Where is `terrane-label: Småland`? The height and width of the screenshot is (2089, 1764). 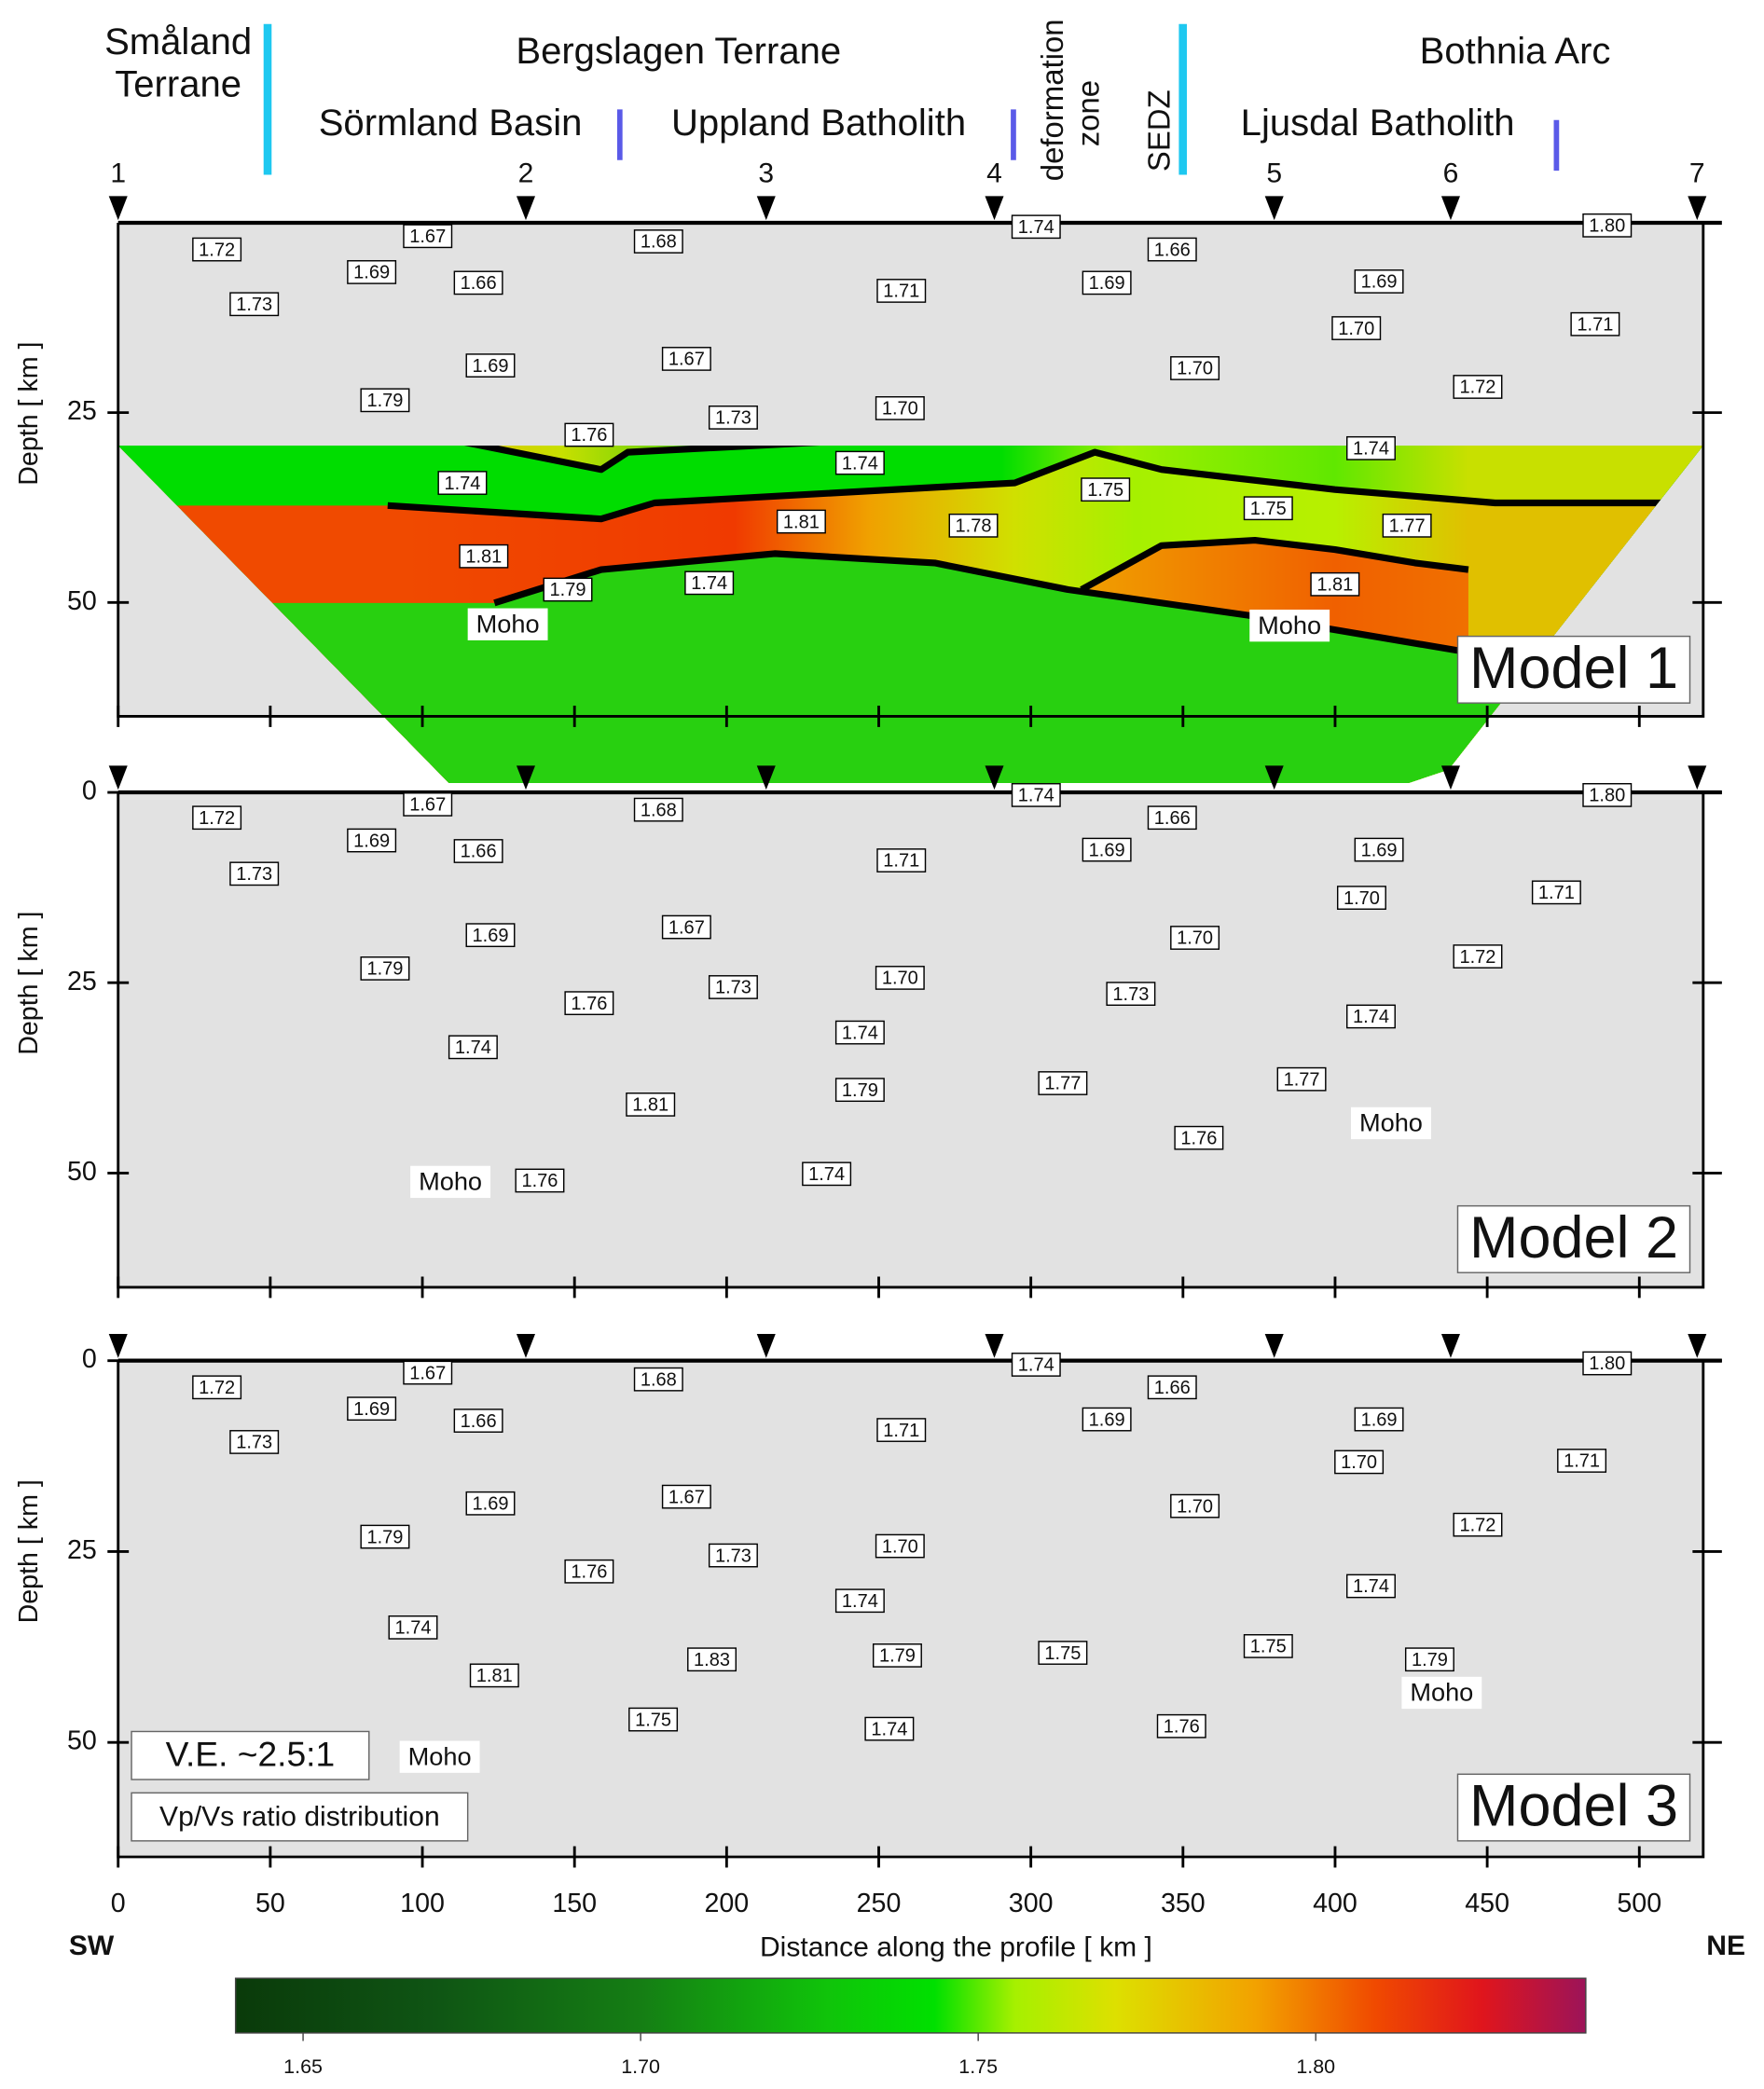
terrane-label: Småland is located at coordinates (178, 41).